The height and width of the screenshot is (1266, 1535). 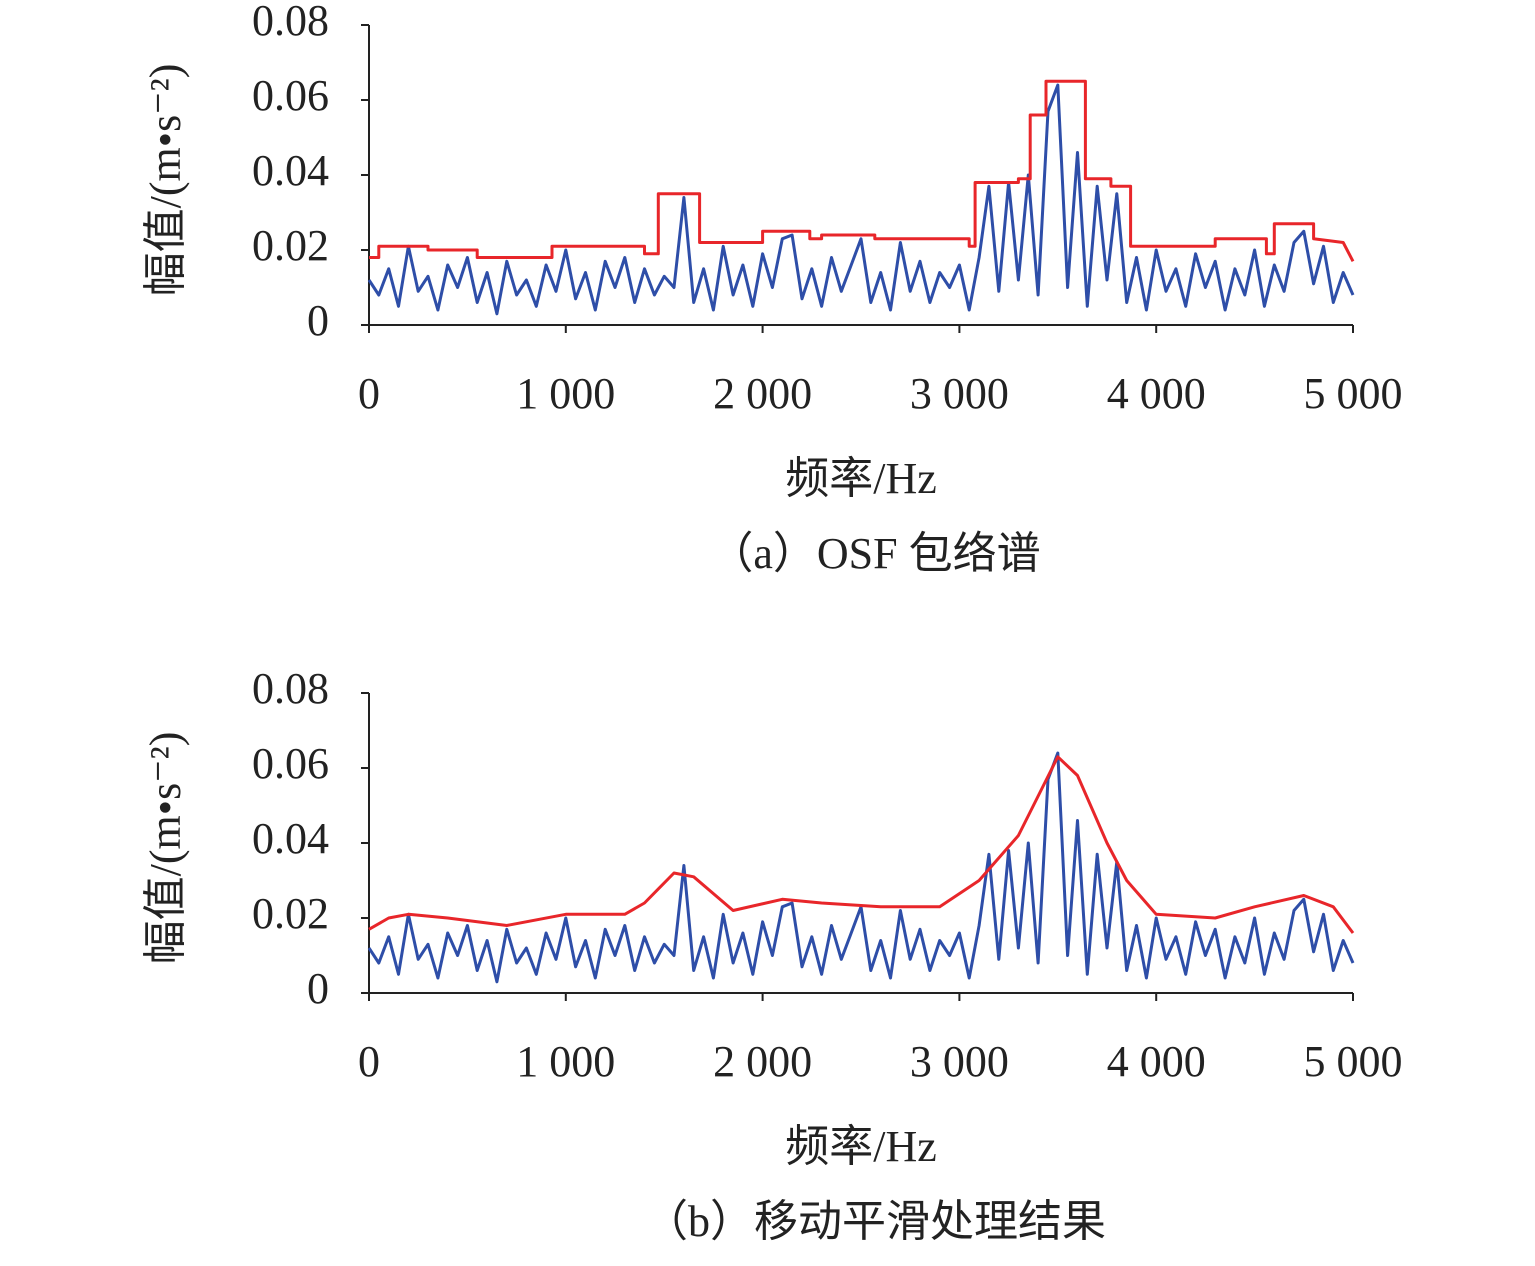 What do you see at coordinates (875, 1221) in the screenshot?
I see `caption: （b）移动平滑处理结果` at bounding box center [875, 1221].